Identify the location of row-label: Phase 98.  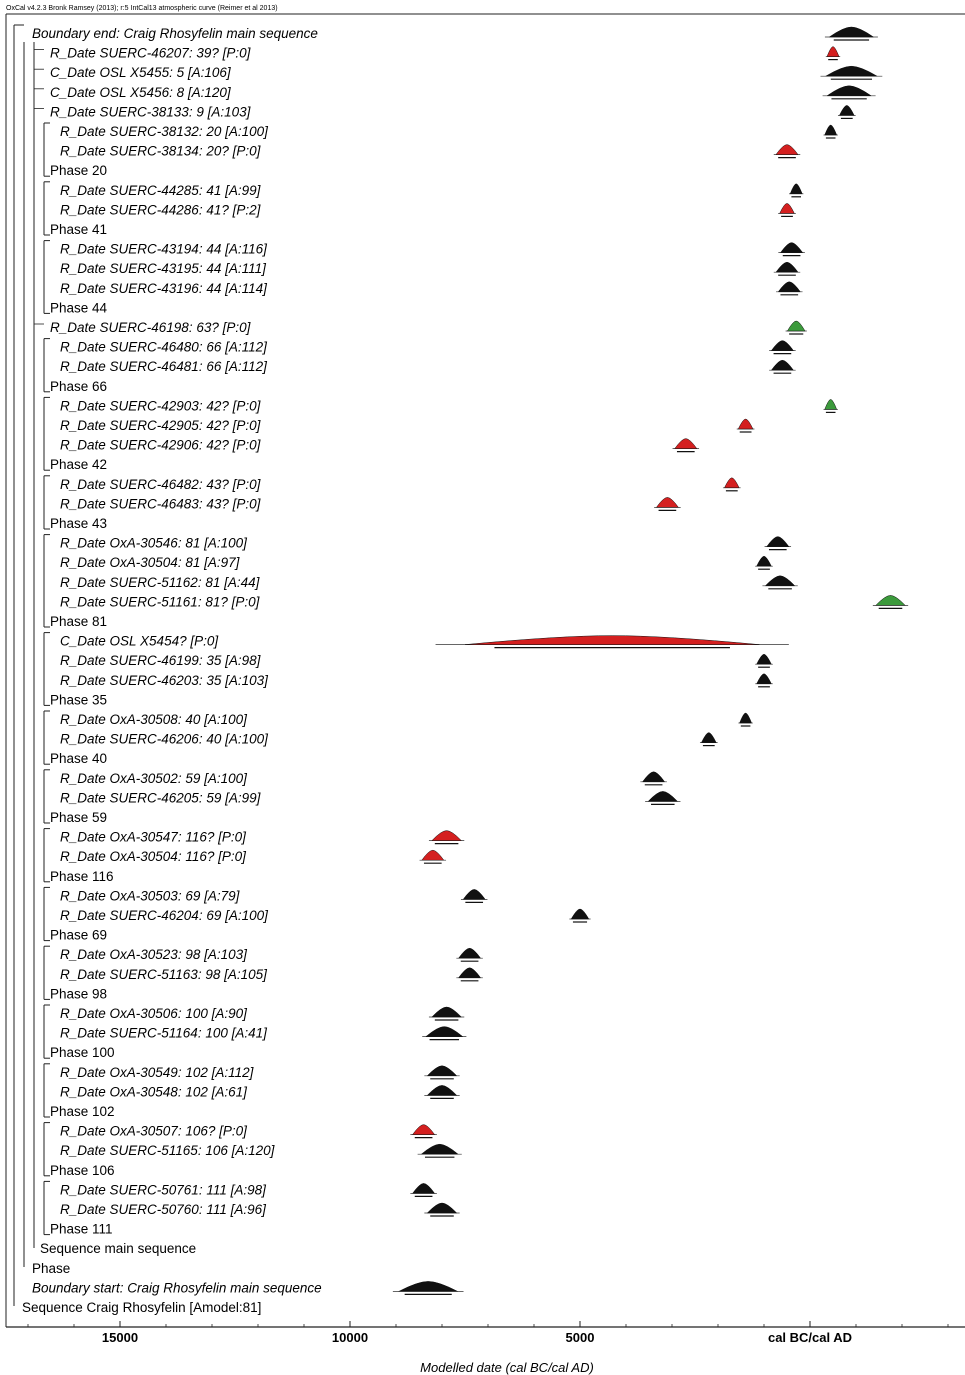
(78, 993).